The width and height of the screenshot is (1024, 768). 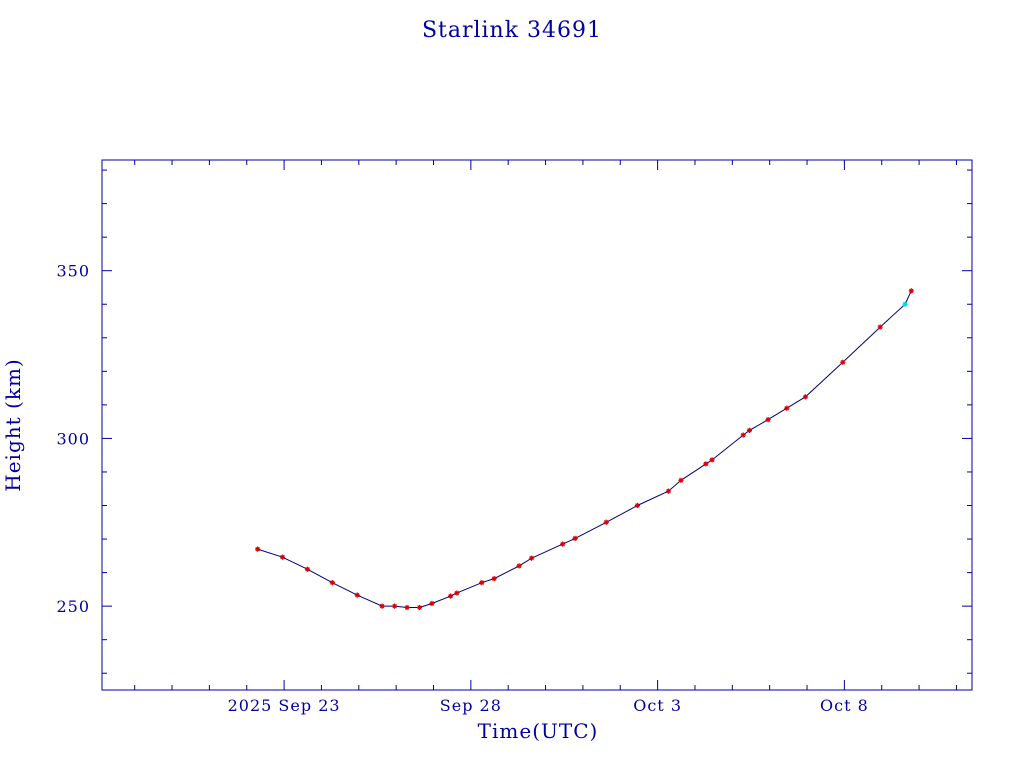 I want to click on x-axis-label: Time(UTC), so click(x=538, y=731).